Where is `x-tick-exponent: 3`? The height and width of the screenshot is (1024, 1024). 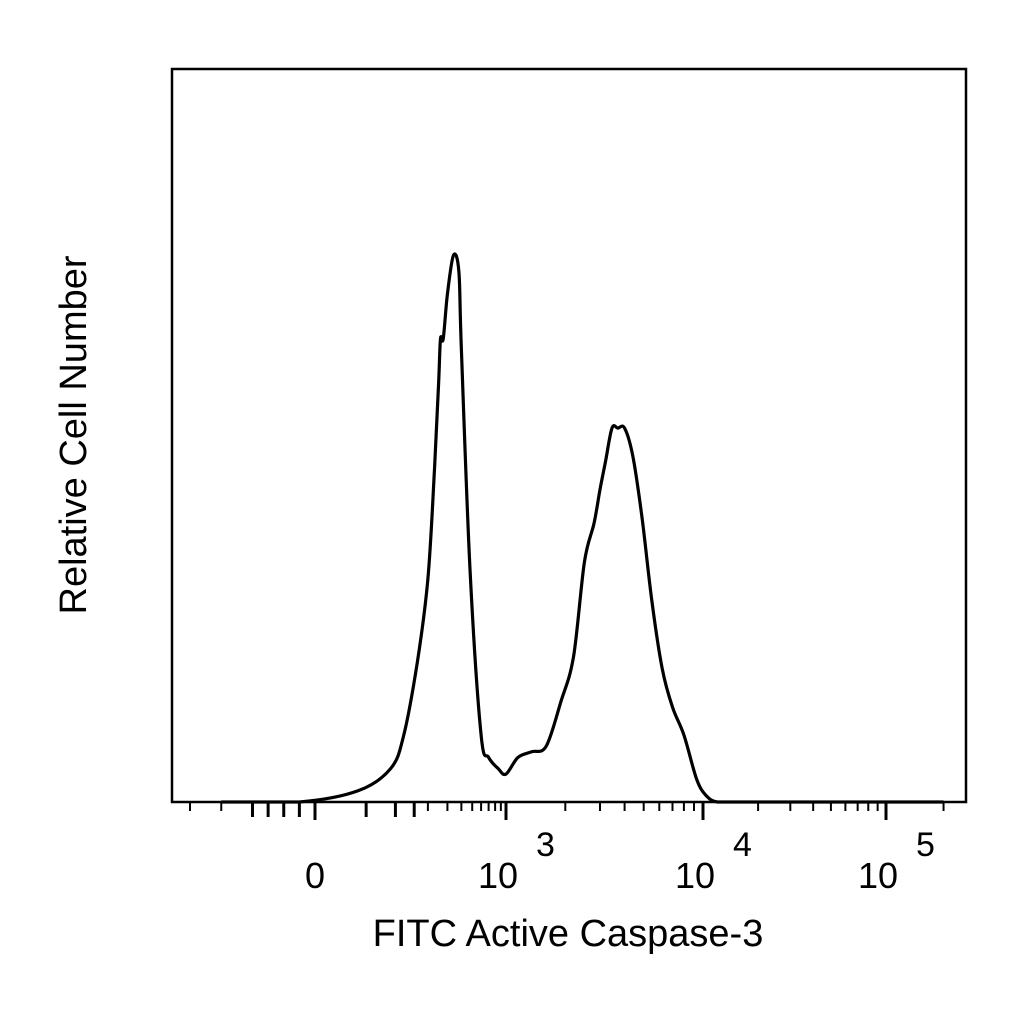 x-tick-exponent: 3 is located at coordinates (545, 845).